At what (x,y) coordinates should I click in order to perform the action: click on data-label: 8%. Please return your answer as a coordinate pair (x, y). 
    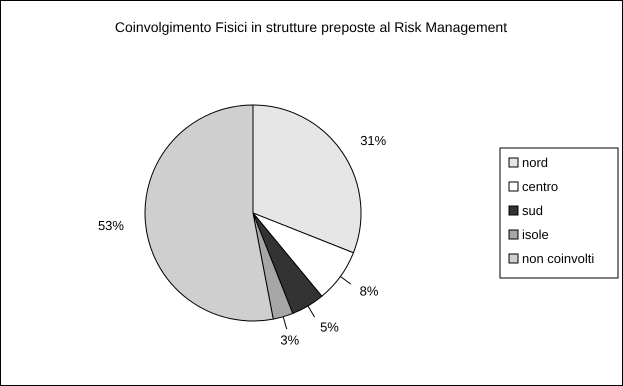
    Looking at the image, I should click on (369, 290).